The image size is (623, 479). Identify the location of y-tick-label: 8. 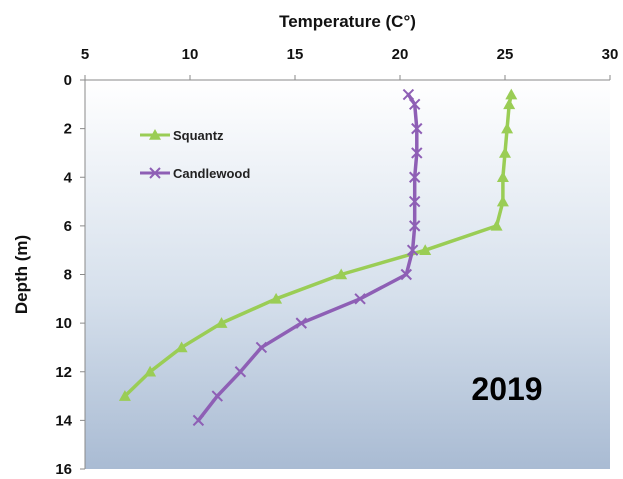
(68, 275).